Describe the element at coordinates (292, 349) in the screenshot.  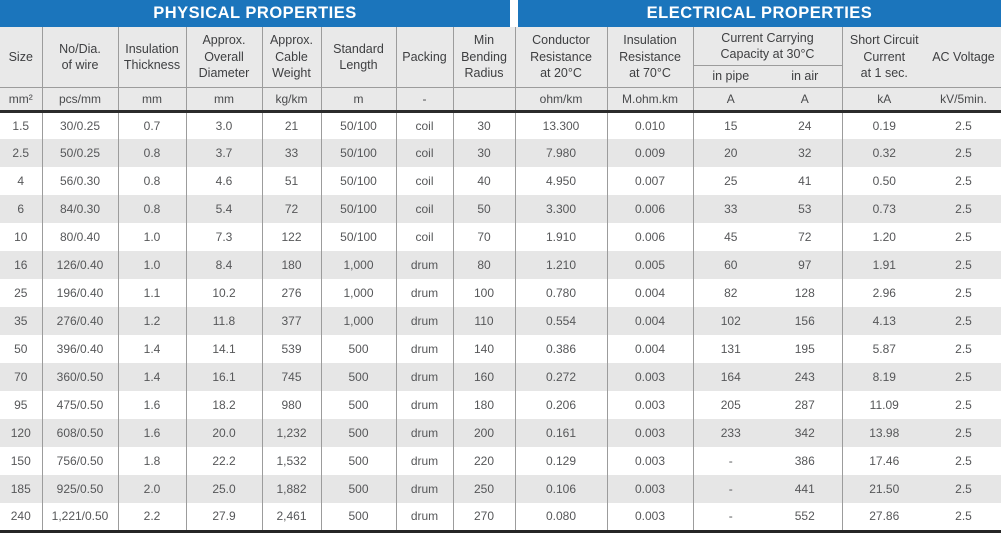
I see `table-cell: 539` at that location.